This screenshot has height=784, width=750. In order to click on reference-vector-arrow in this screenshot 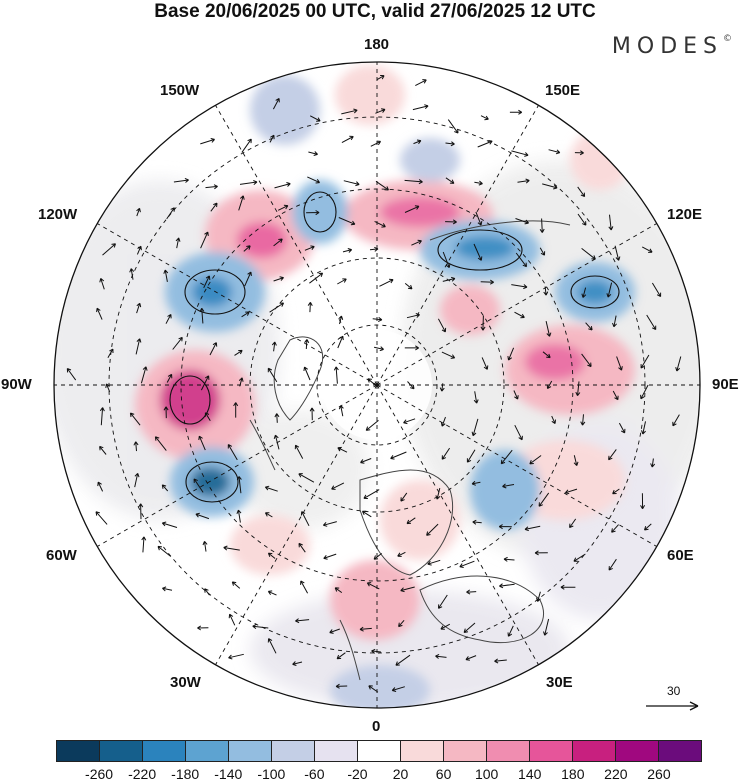, I will do `click(672, 706)`.